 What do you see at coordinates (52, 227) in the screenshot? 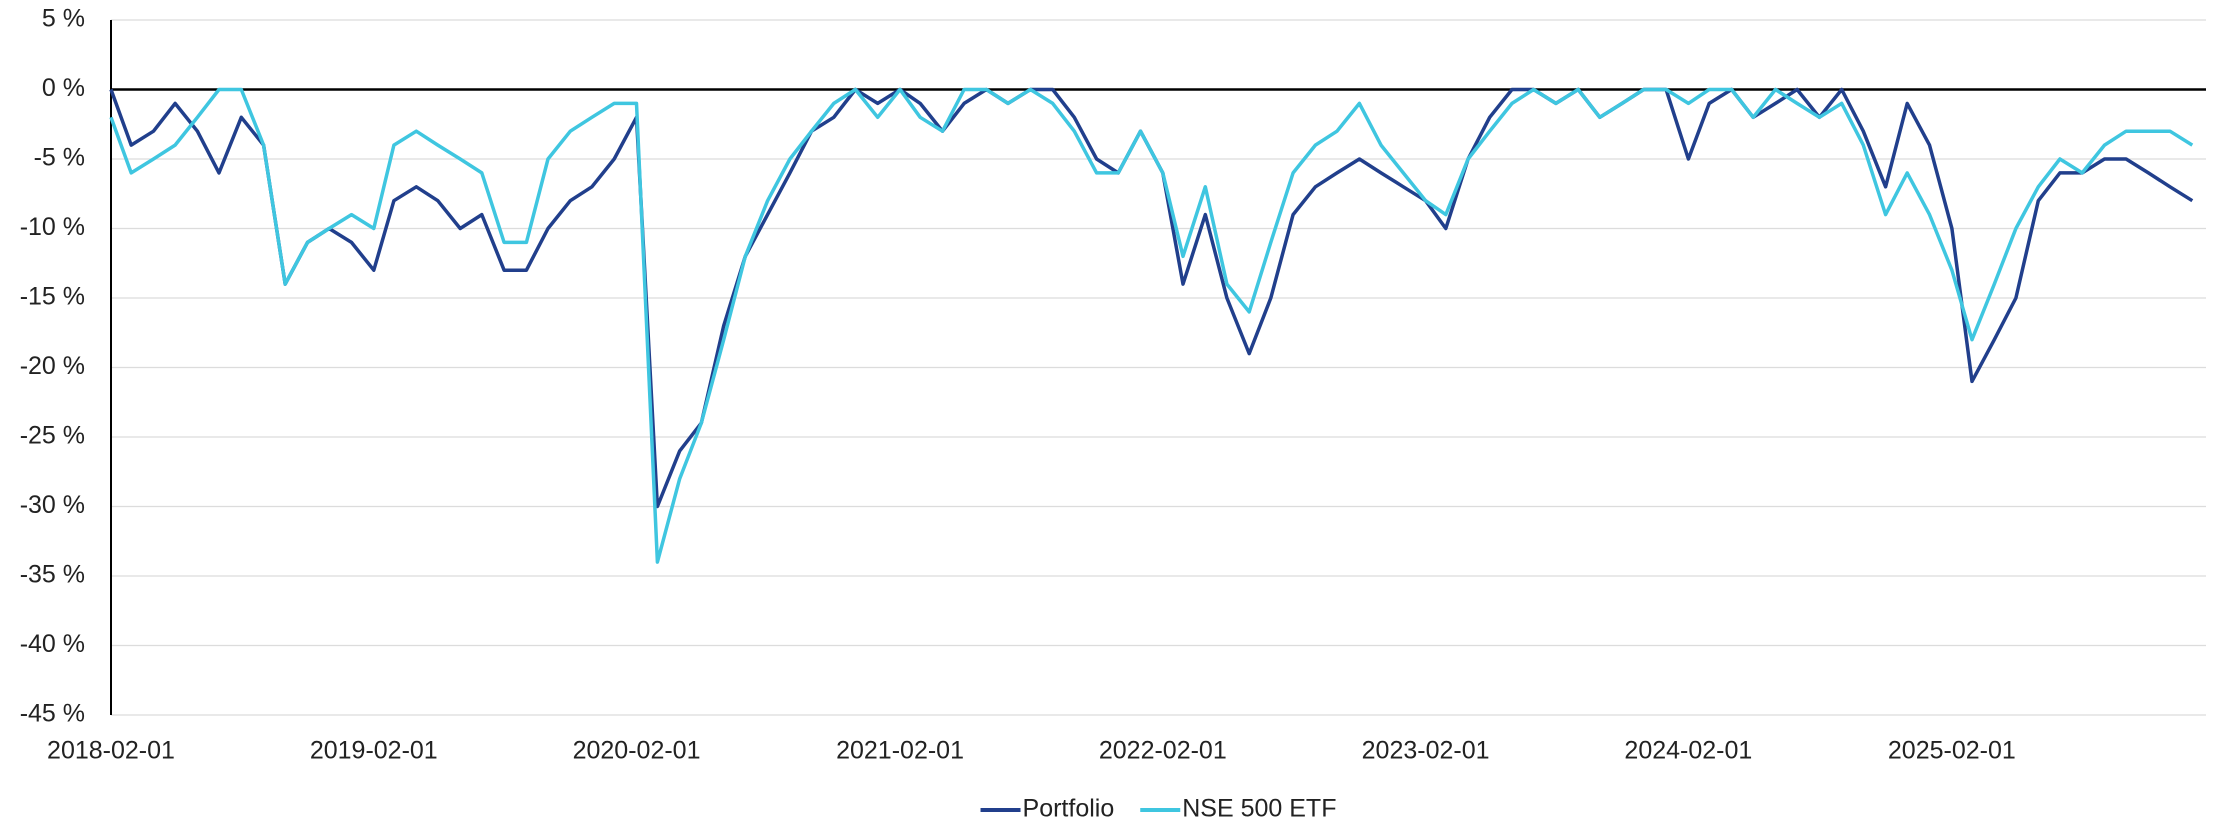
I see `y-tick-label: -10 %` at bounding box center [52, 227].